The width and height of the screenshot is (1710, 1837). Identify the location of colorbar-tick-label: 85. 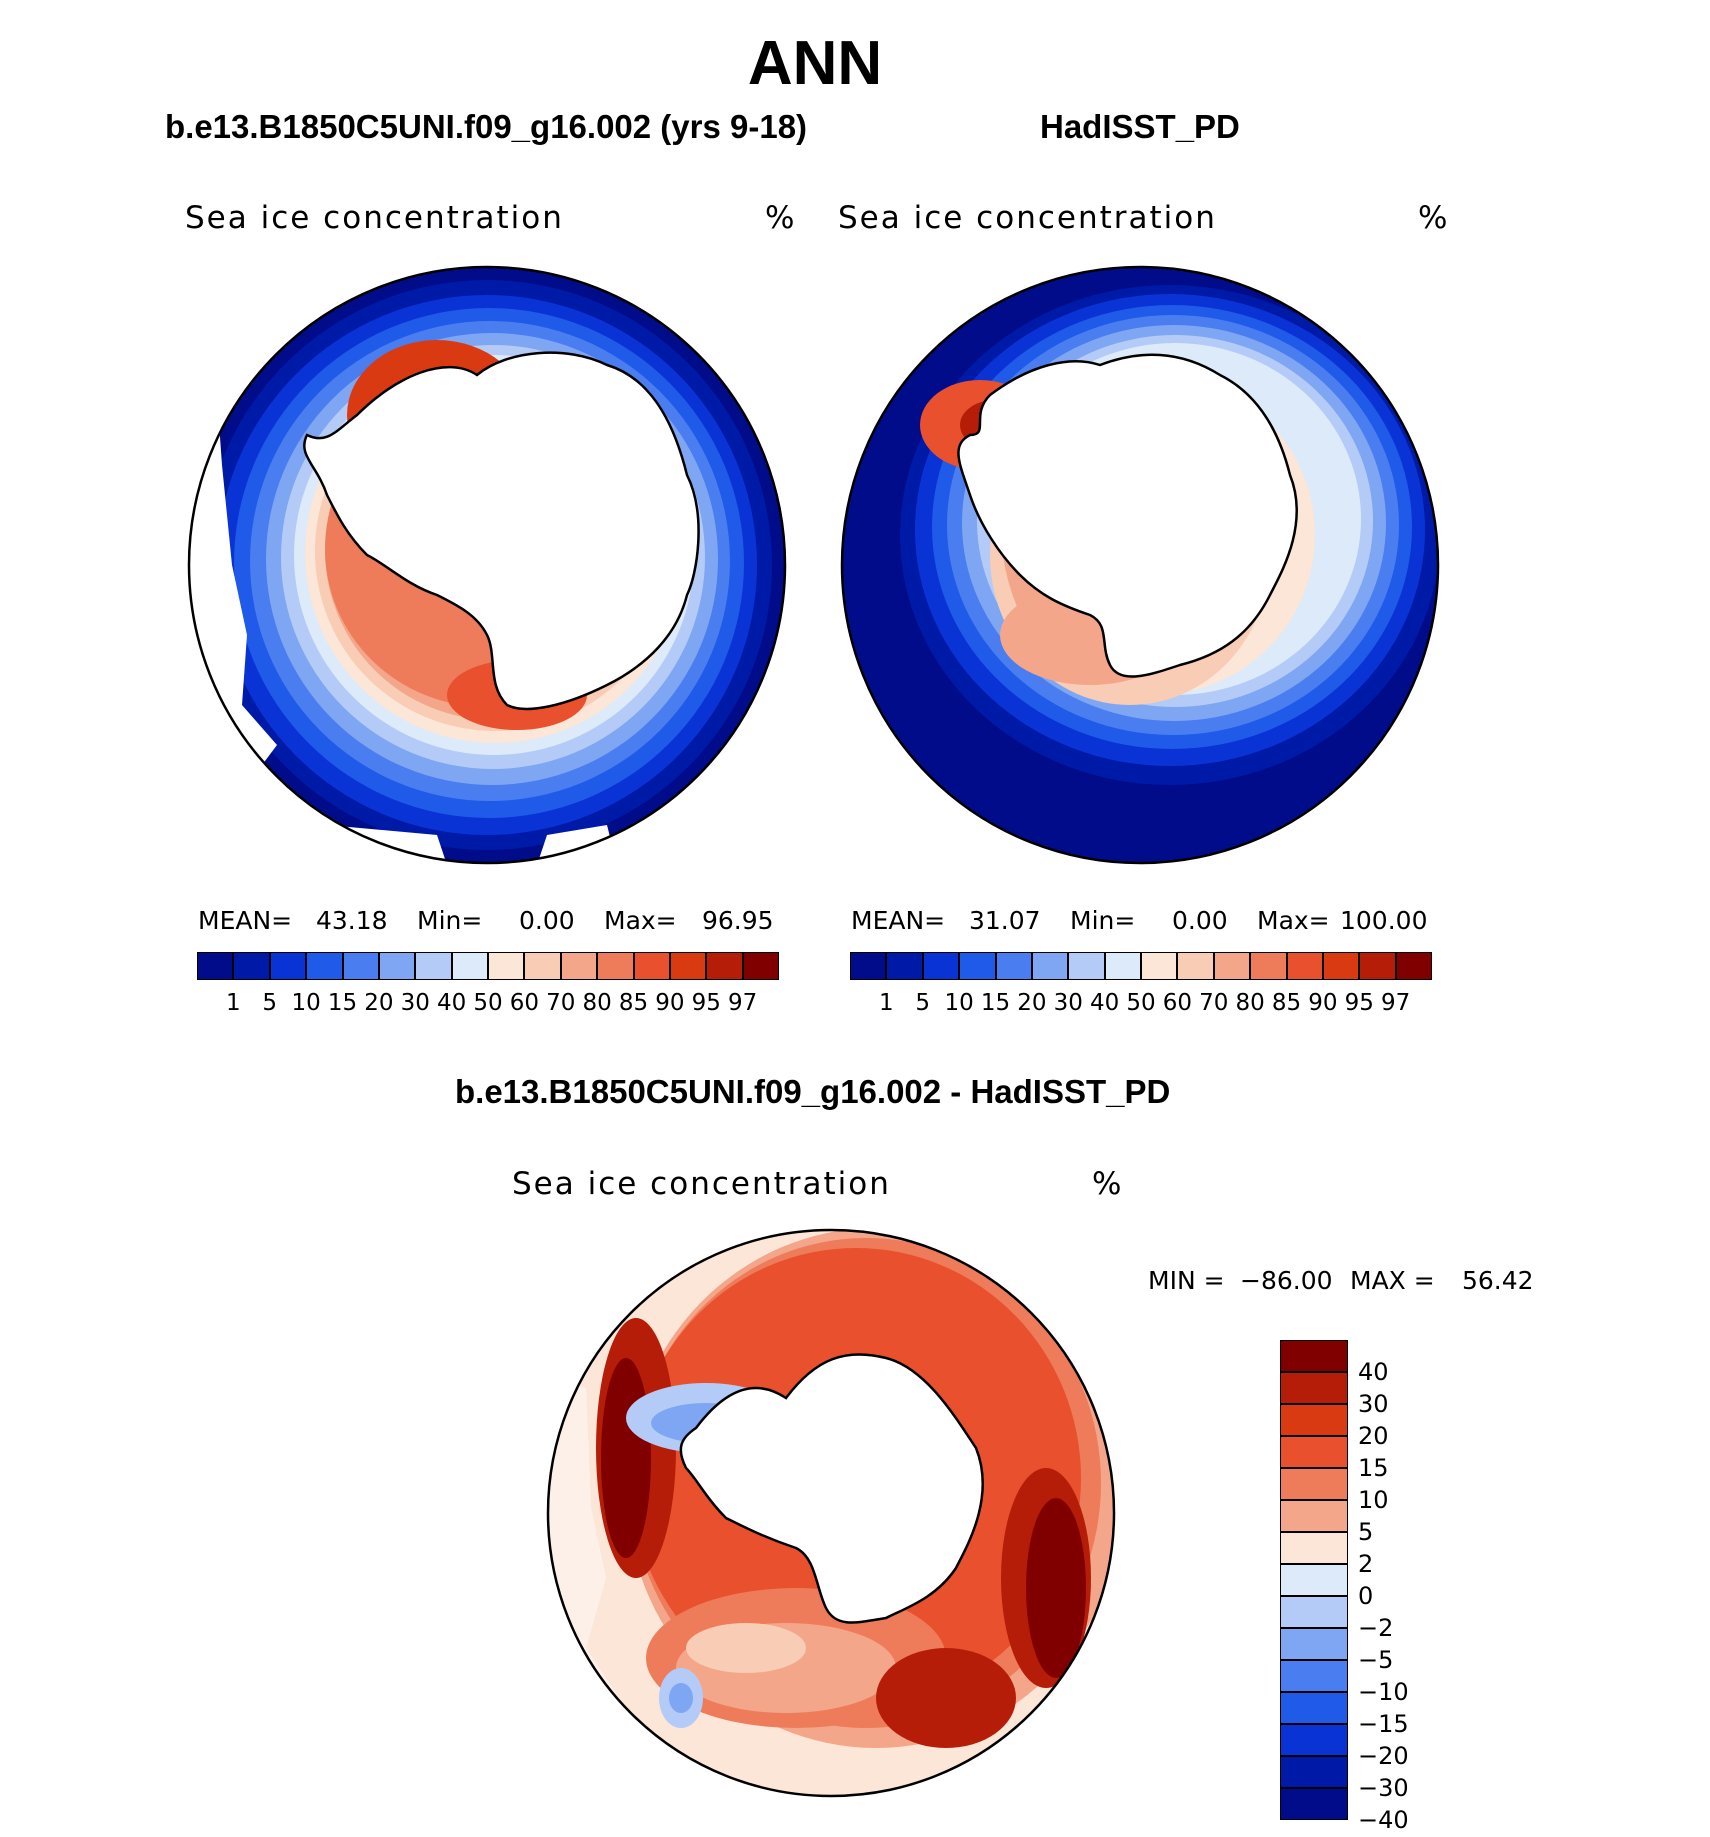
(1286, 1003).